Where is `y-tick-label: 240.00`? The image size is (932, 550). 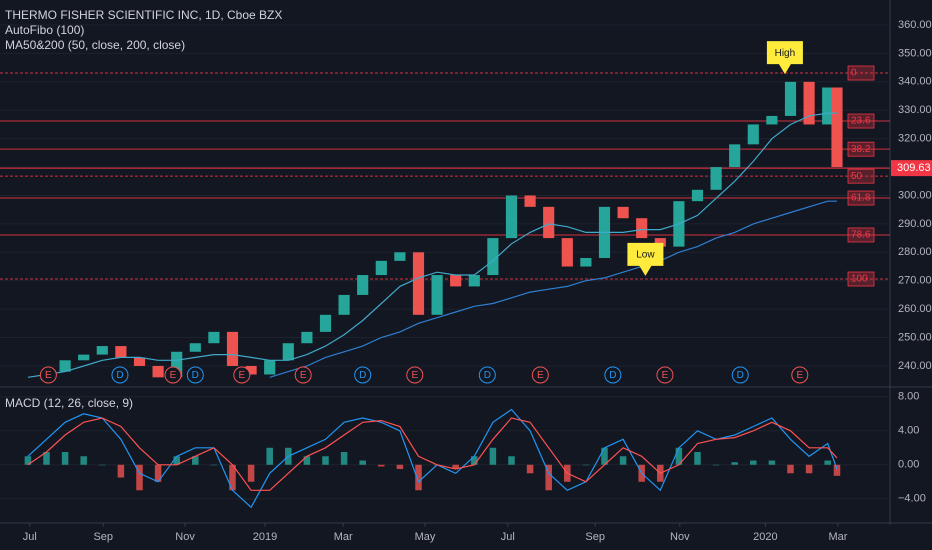
y-tick-label: 240.00 is located at coordinates (915, 366).